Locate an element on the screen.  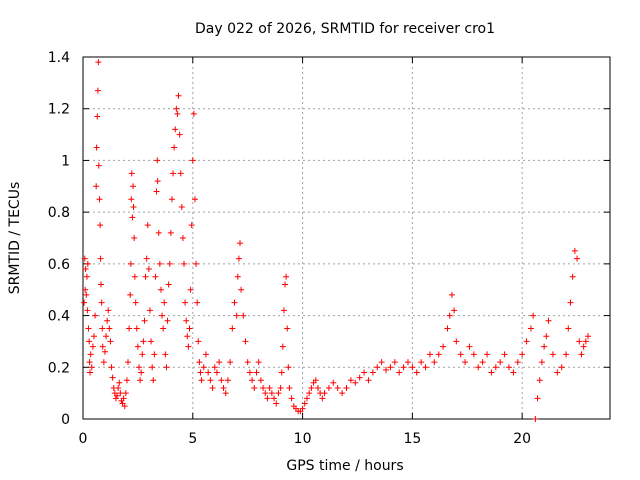
x-tick-label: 10 is located at coordinates (303, 439).